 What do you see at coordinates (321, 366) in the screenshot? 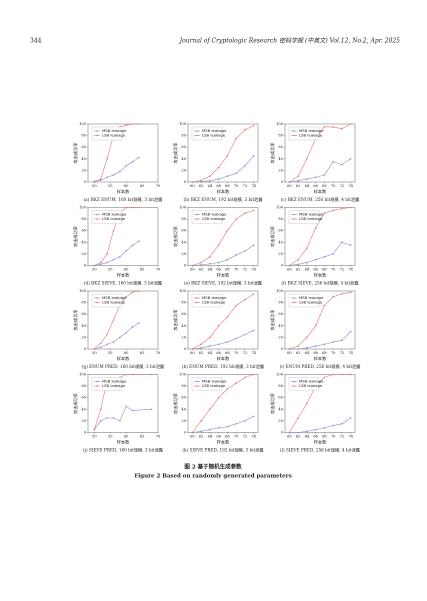
I see `subplot-caption: (i) ENUM PRED, 256 bit规模, 4 bit泄露` at bounding box center [321, 366].